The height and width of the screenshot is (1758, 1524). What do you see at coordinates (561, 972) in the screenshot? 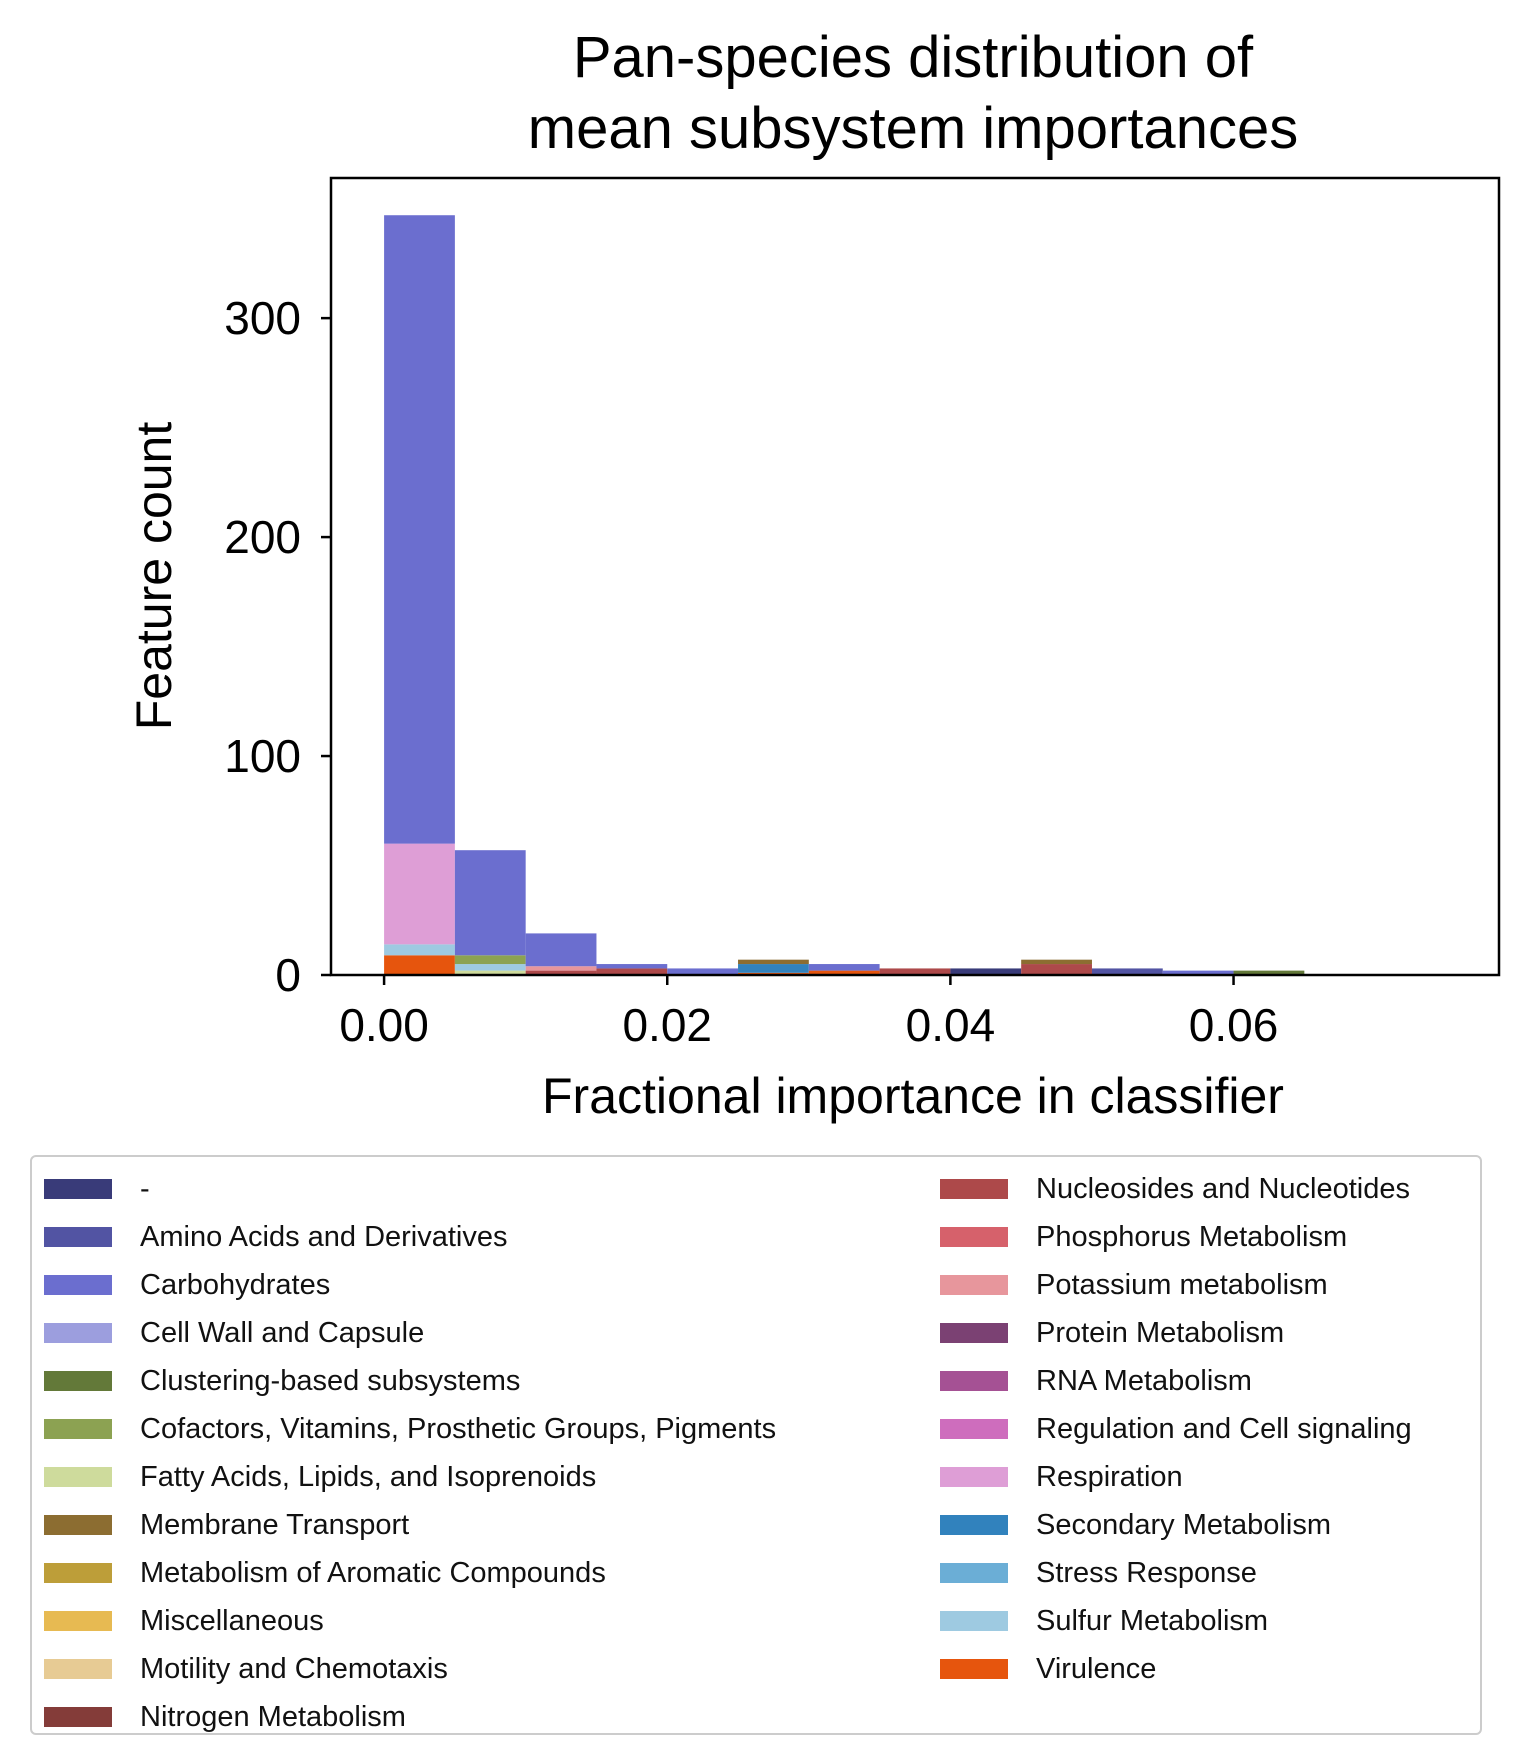
I see `bar-bin-2-nucleosides-and-nucleotides` at bounding box center [561, 972].